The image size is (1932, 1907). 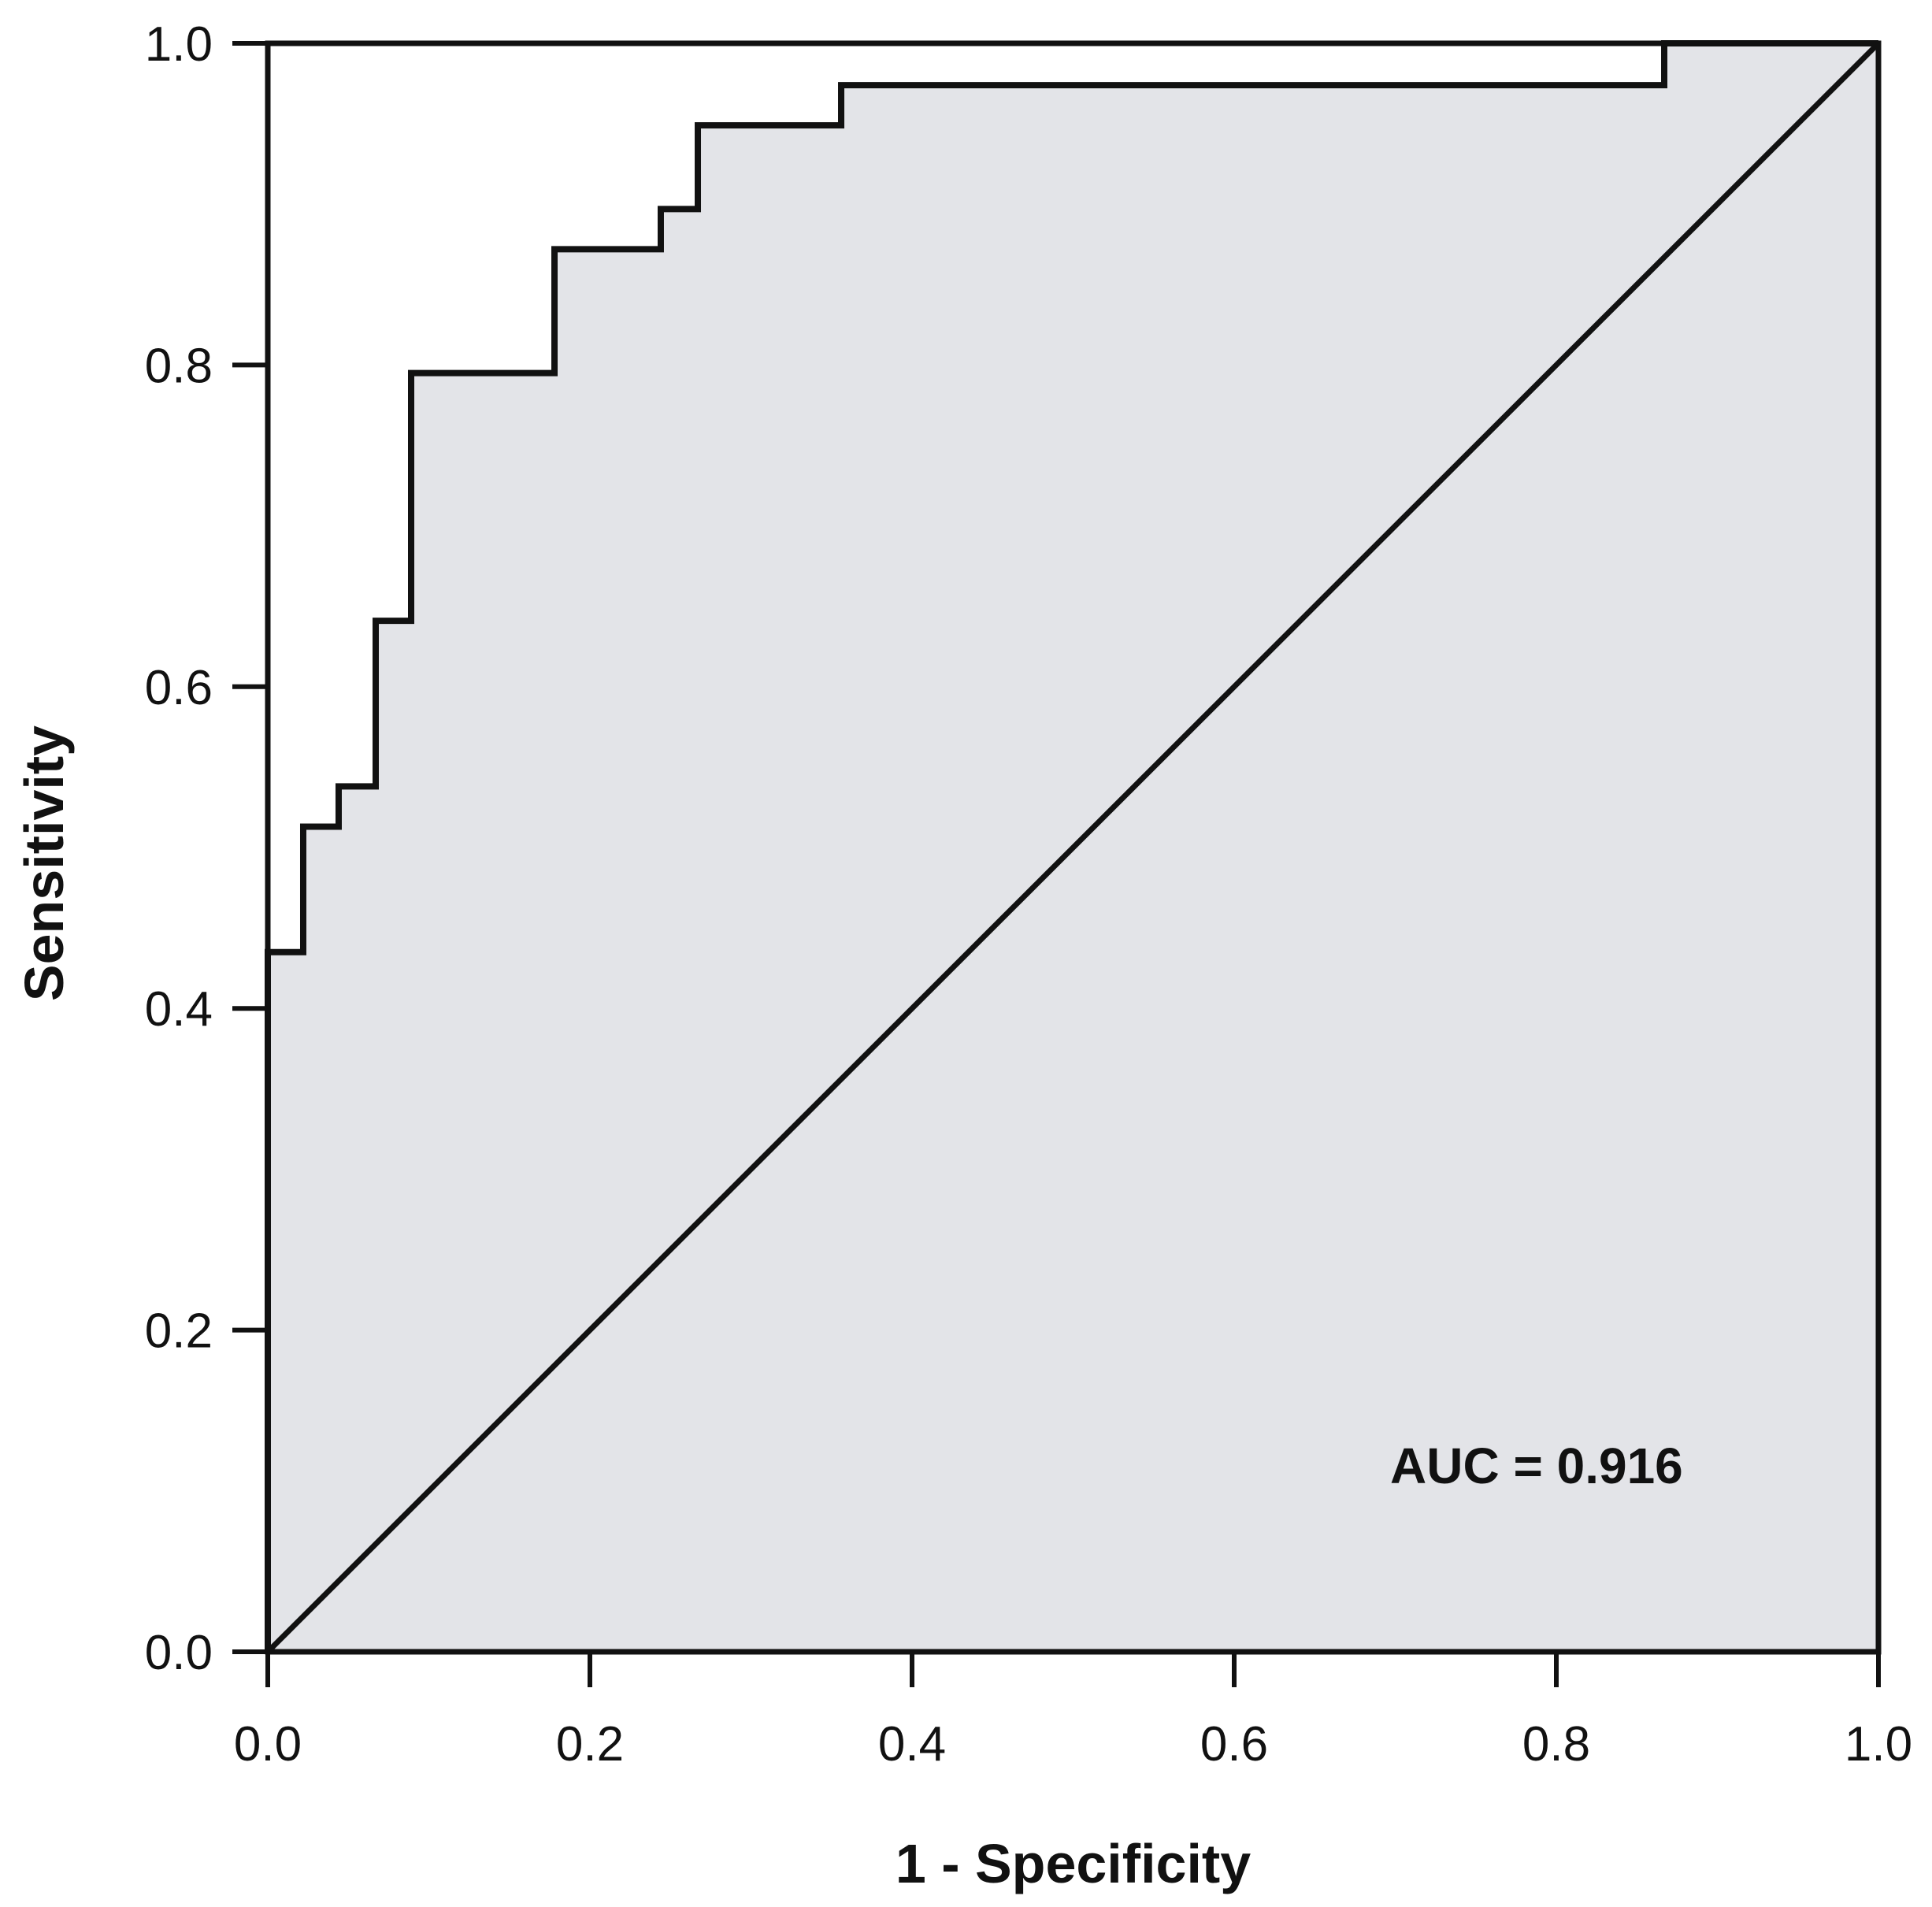 I want to click on x-tick-label: 0.6, so click(x=1234, y=1744).